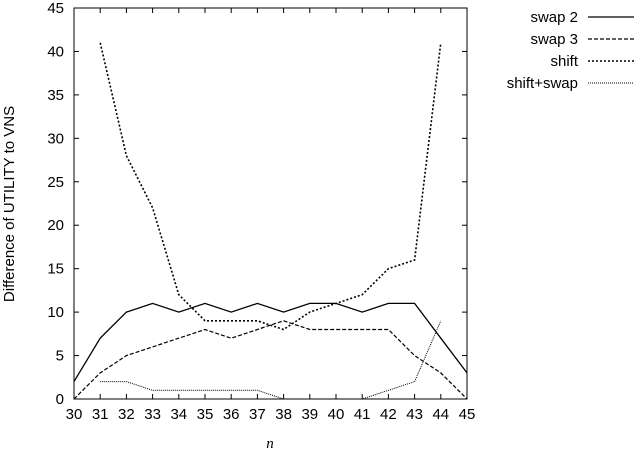 The image size is (640, 452). Describe the element at coordinates (336, 414) in the screenshot. I see `x-tick-label: 40` at that location.